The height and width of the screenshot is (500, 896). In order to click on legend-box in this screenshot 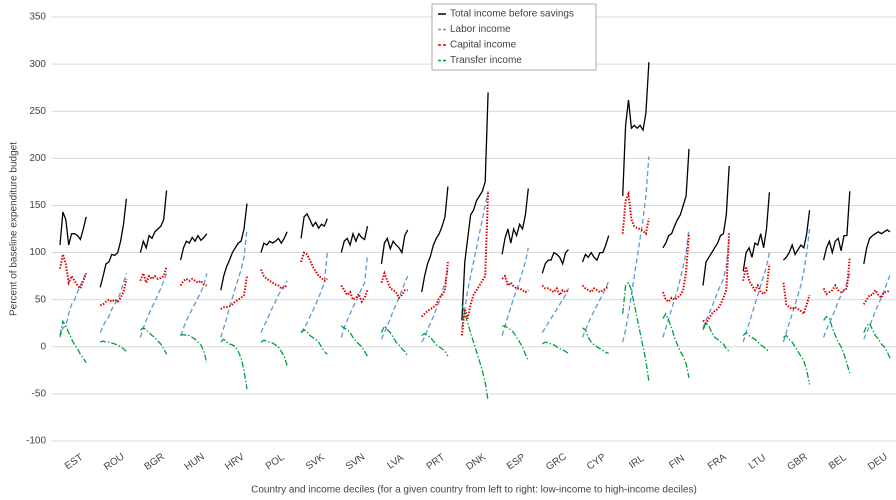, I will do `click(514, 37)`.